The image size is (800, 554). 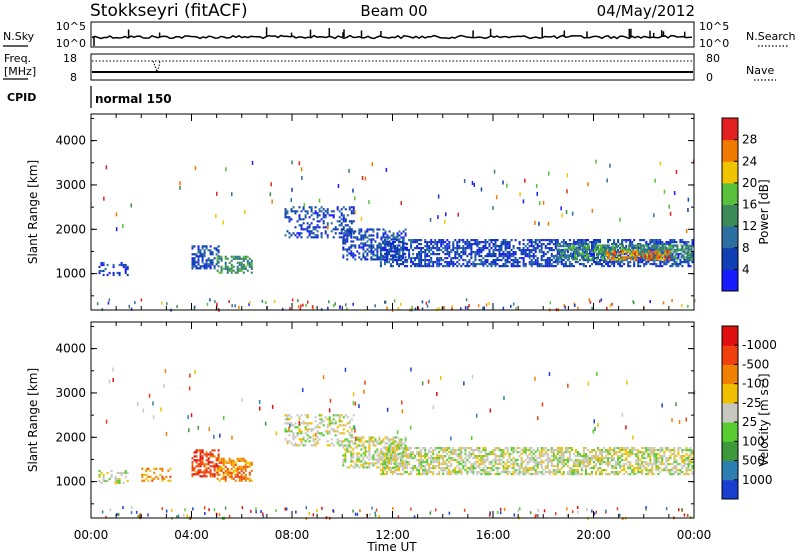 What do you see at coordinates (760, 70) in the screenshot?
I see `nave-label: Nave` at bounding box center [760, 70].